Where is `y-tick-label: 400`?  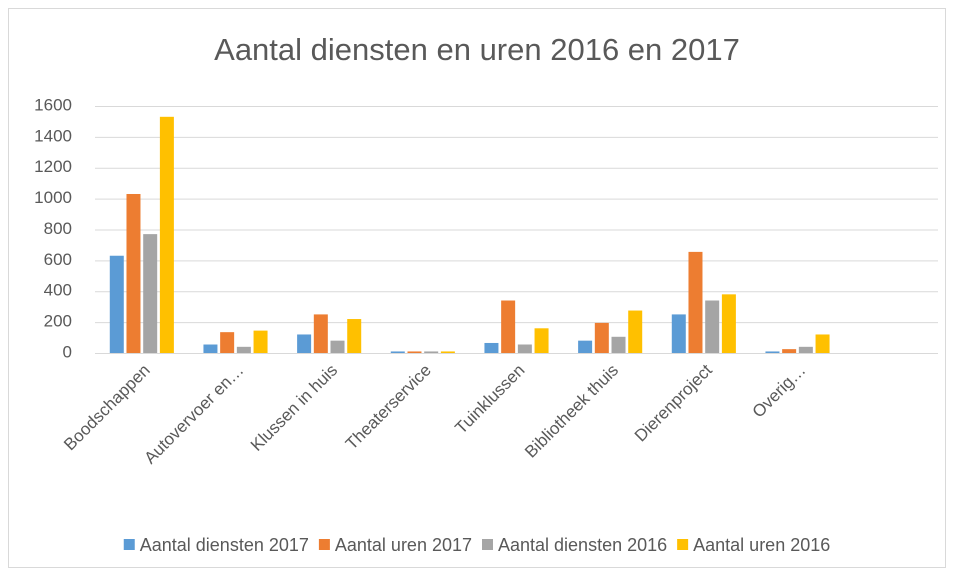 y-tick-label: 400 is located at coordinates (58, 290).